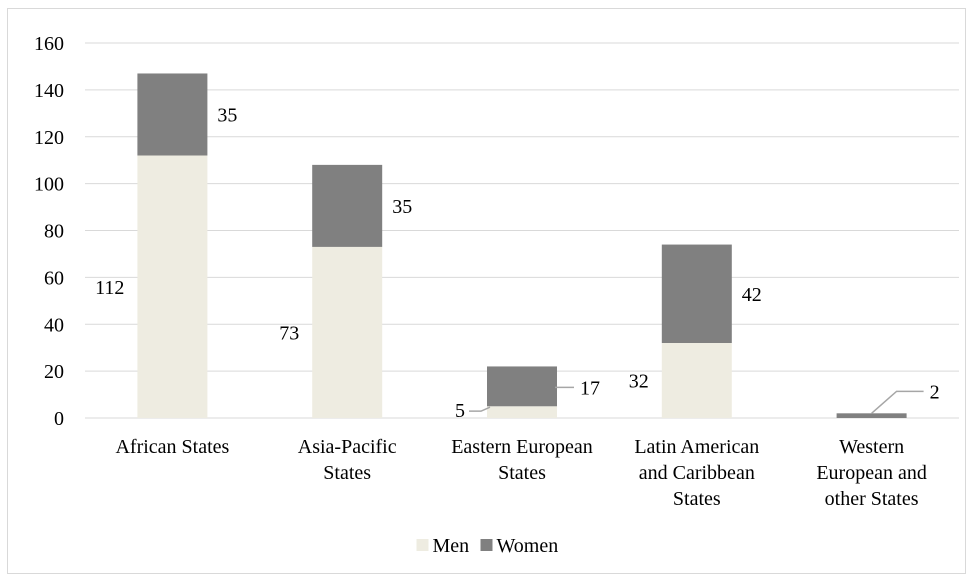  I want to click on data-label-women-2: 17, so click(590, 388).